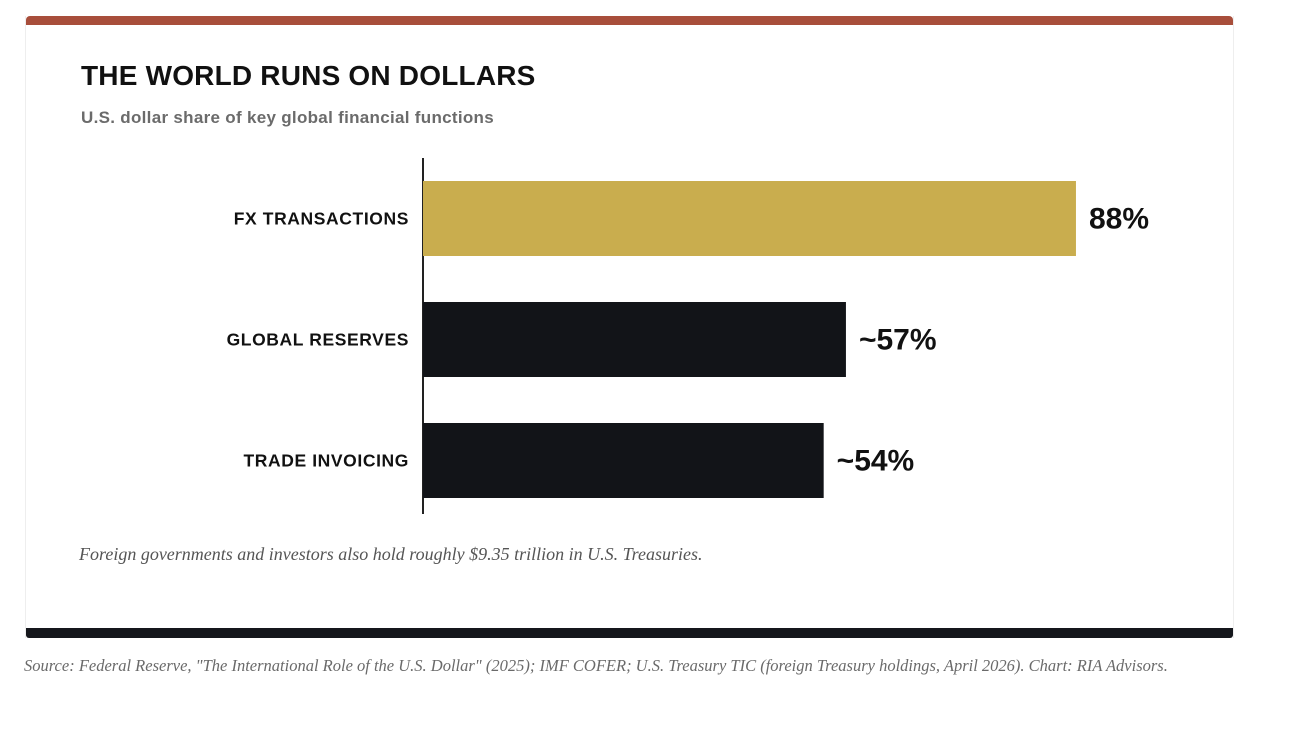 Image resolution: width=1296 pixels, height=752 pixels. I want to click on bar-fx-transactions, so click(749, 218).